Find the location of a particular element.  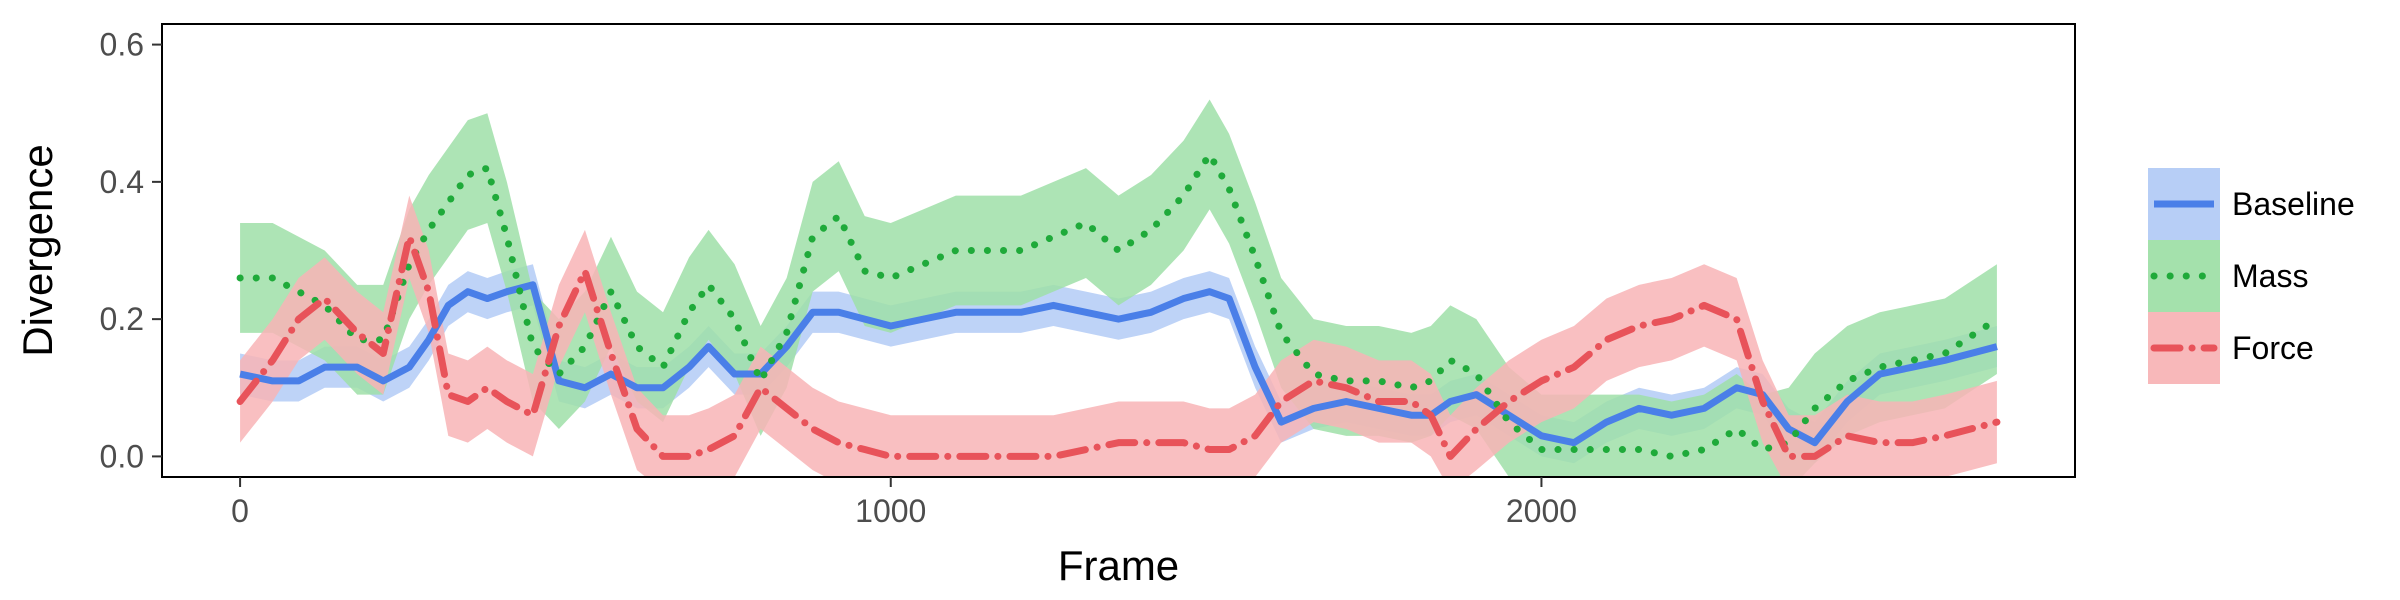

legend-item-baseline: Baseline is located at coordinates (2251, 204).